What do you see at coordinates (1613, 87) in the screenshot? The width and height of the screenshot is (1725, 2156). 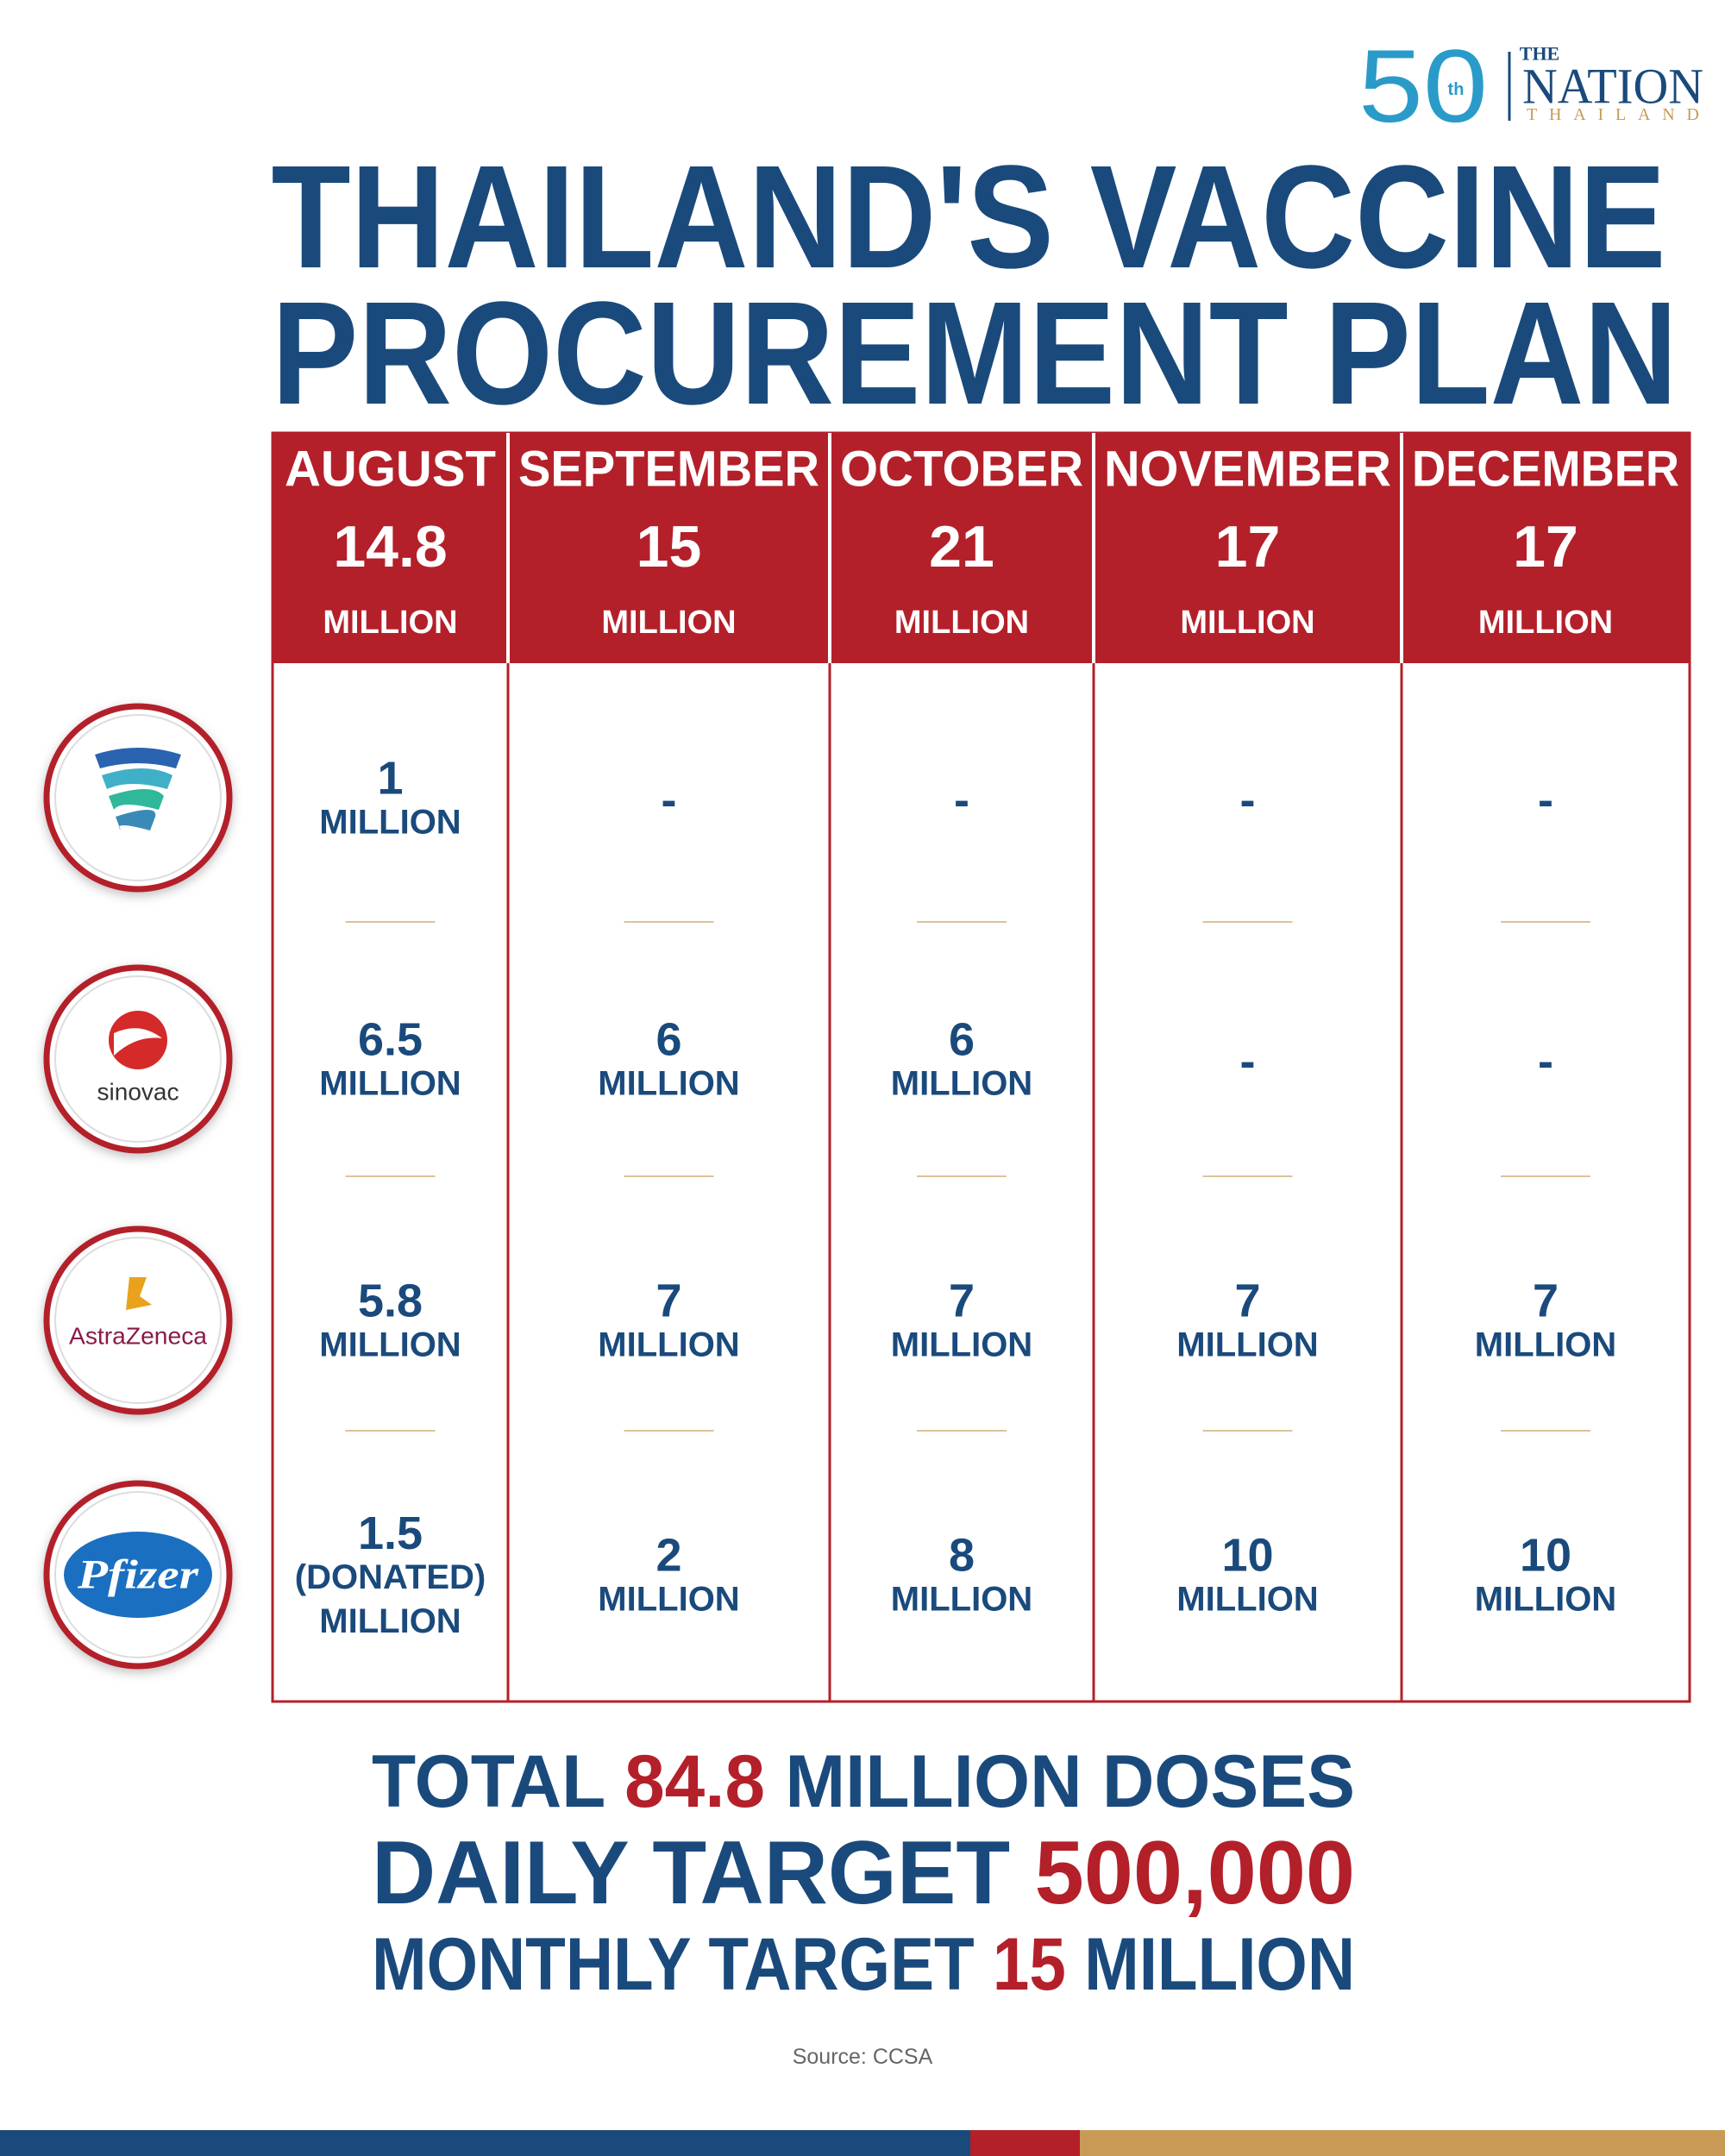 I see `logo-name: NATION` at bounding box center [1613, 87].